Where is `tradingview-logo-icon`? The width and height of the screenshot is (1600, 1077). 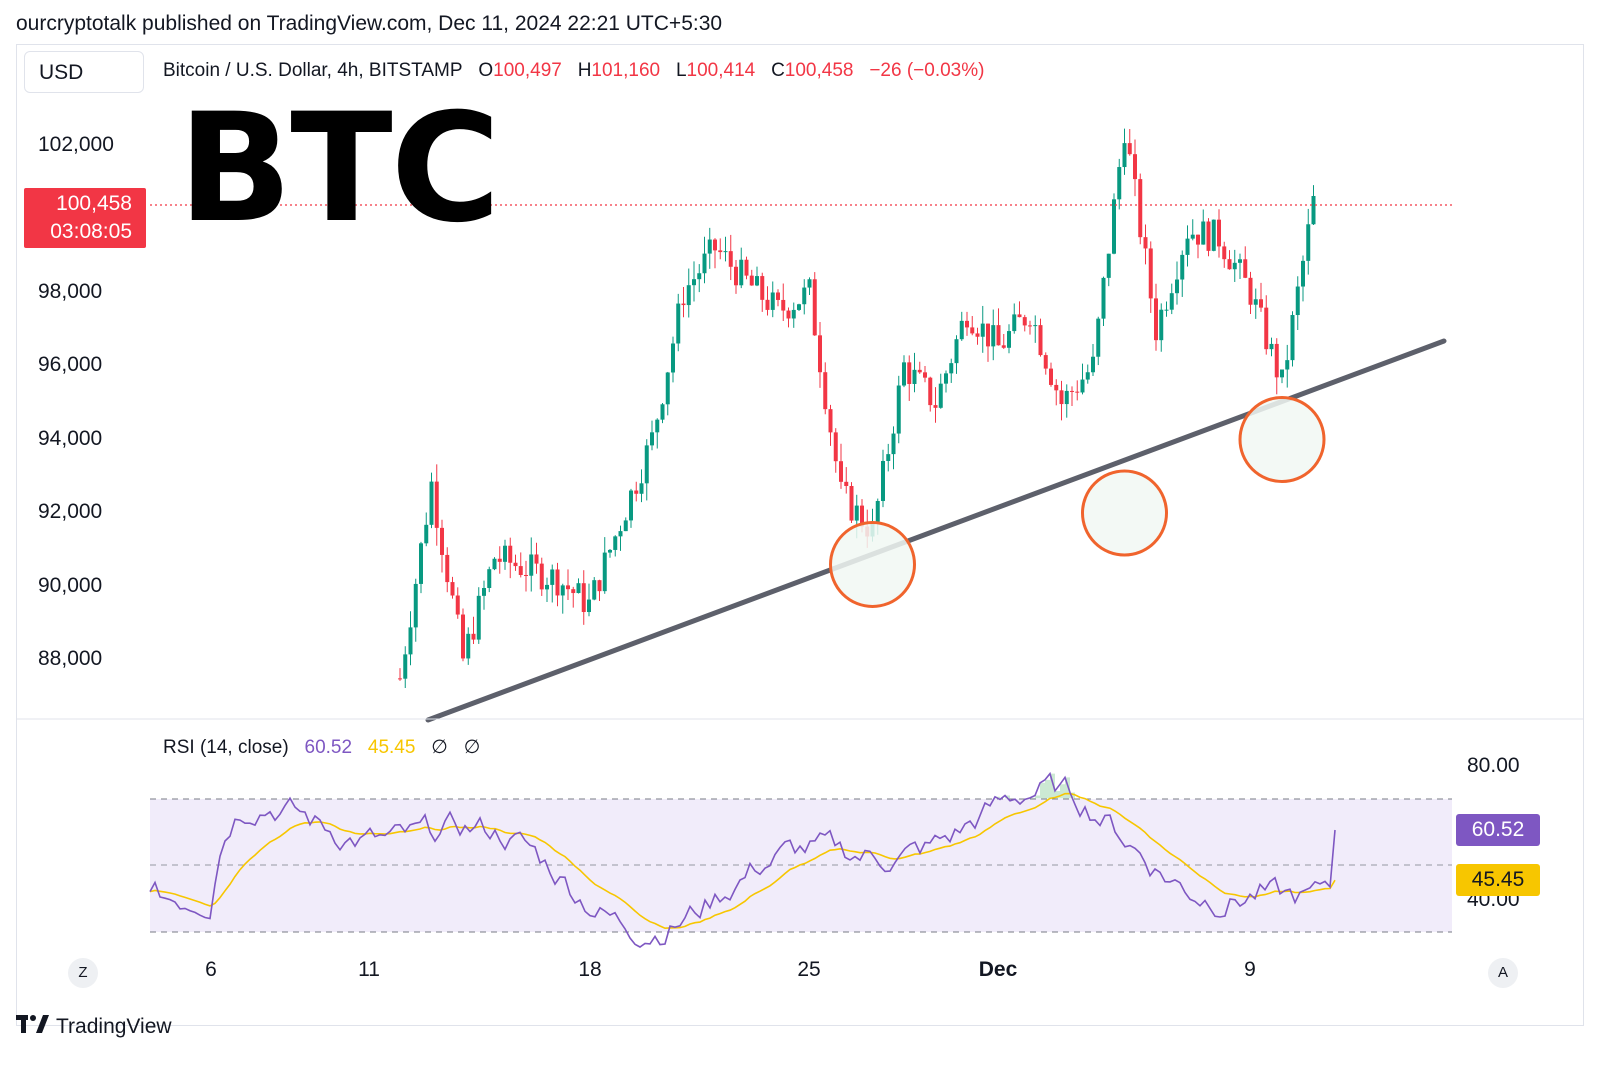
tradingview-logo-icon is located at coordinates (33, 1027).